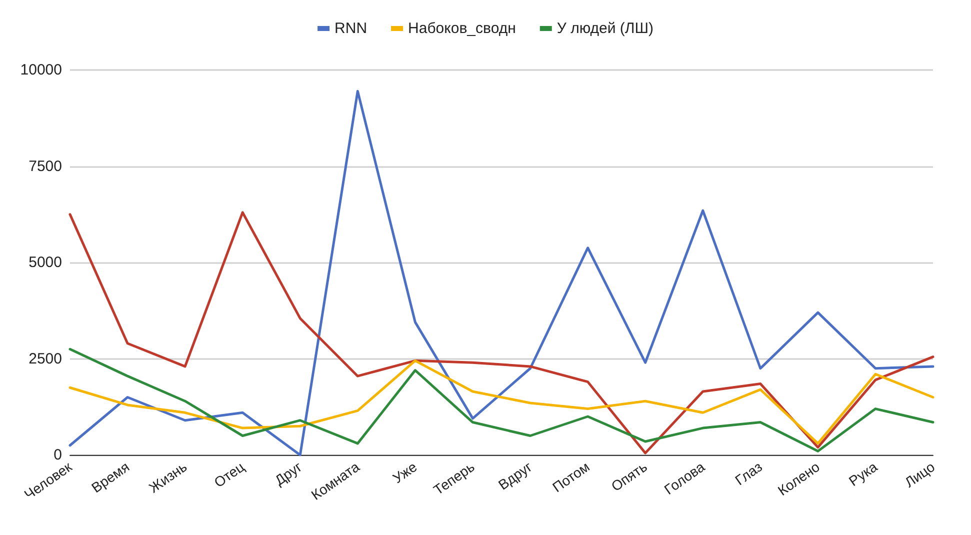 The width and height of the screenshot is (971, 535). I want to click on x-tick-label: Уже, so click(405, 472).